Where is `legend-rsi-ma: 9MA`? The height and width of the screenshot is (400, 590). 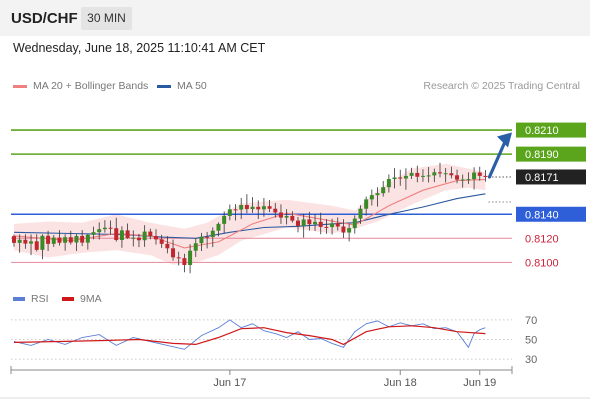 legend-rsi-ma: 9MA is located at coordinates (82, 299).